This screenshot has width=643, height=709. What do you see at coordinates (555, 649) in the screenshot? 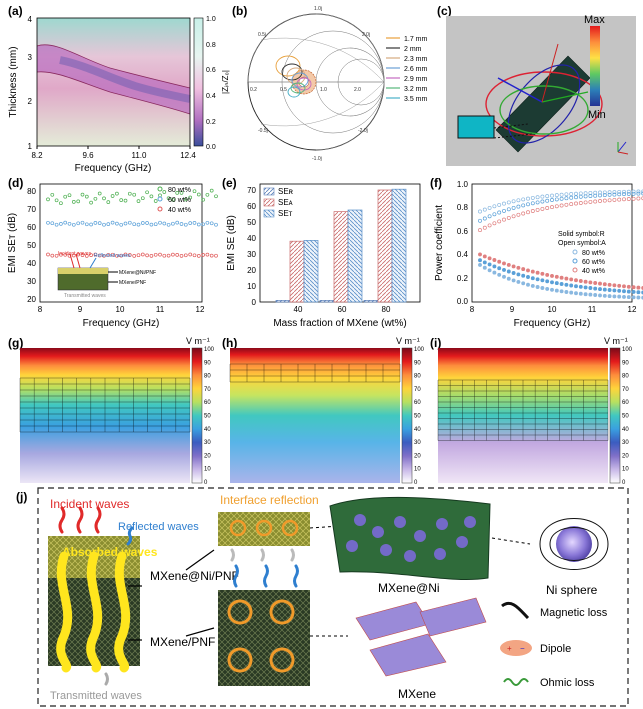
I see `j-dipole: Dipole` at bounding box center [555, 649].